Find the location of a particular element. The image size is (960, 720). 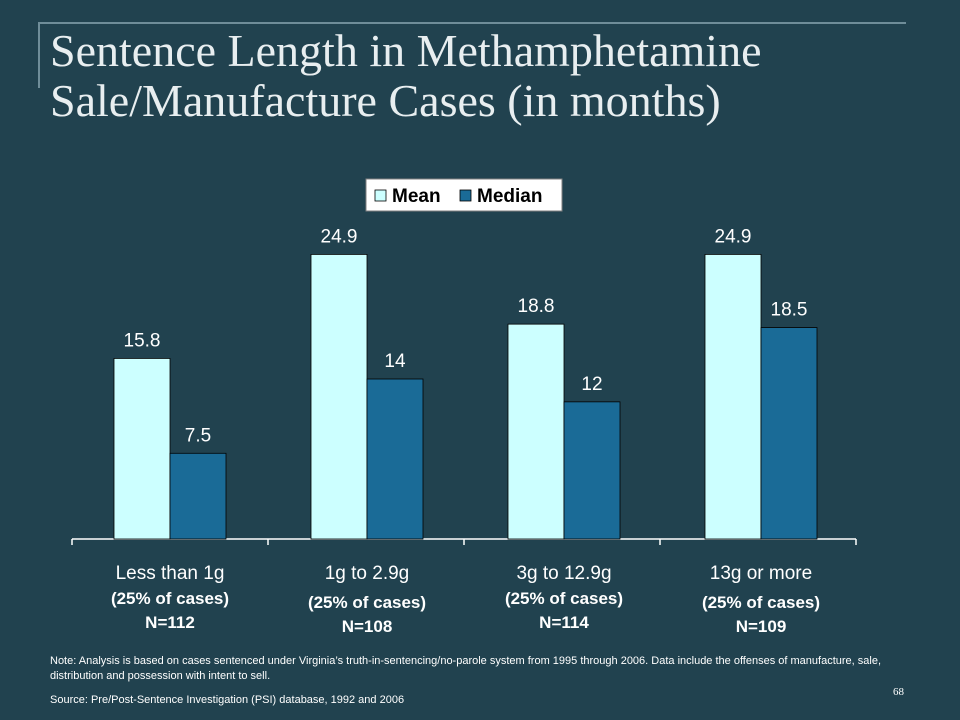

data-label-median-2: 14 is located at coordinates (395, 361).